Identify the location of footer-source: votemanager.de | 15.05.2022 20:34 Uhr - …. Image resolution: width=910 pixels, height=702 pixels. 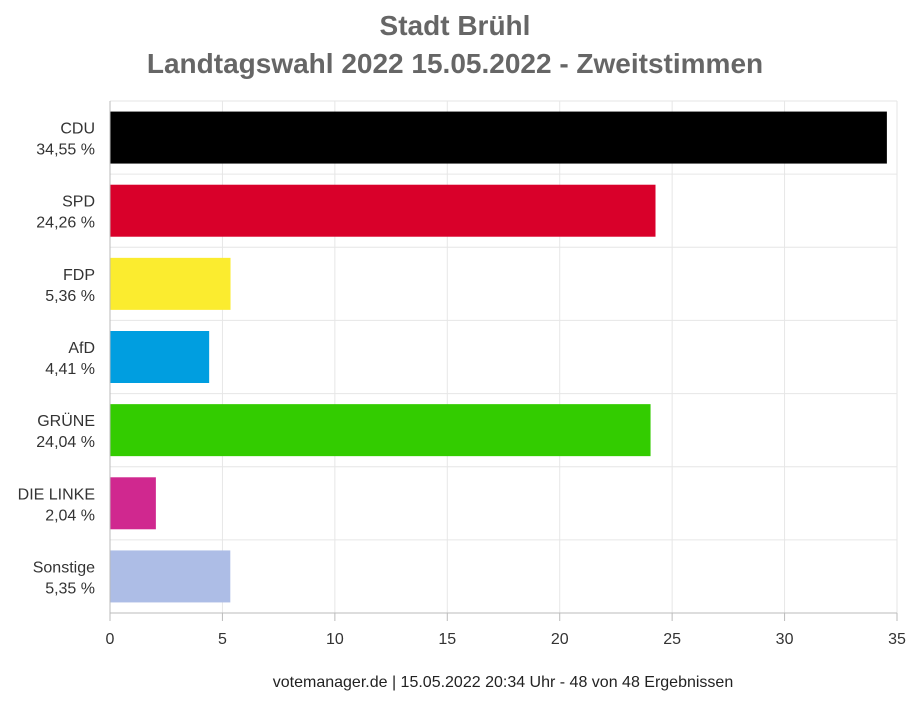
(503, 682).